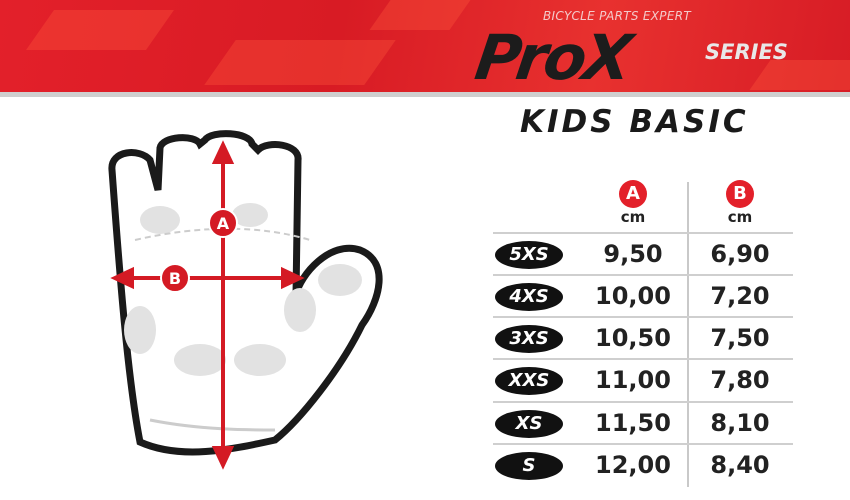 This screenshot has width=850, height=500. Describe the element at coordinates (529, 424) in the screenshot. I see `size-badge: XS` at that location.